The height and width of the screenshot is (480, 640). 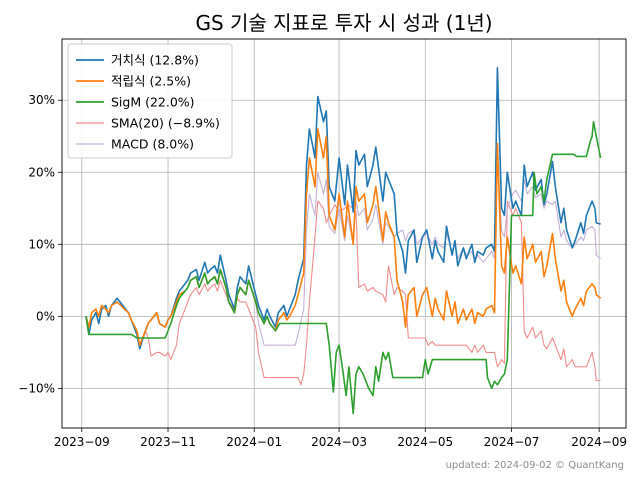 I want to click on legend-box, so click(x=150, y=101).